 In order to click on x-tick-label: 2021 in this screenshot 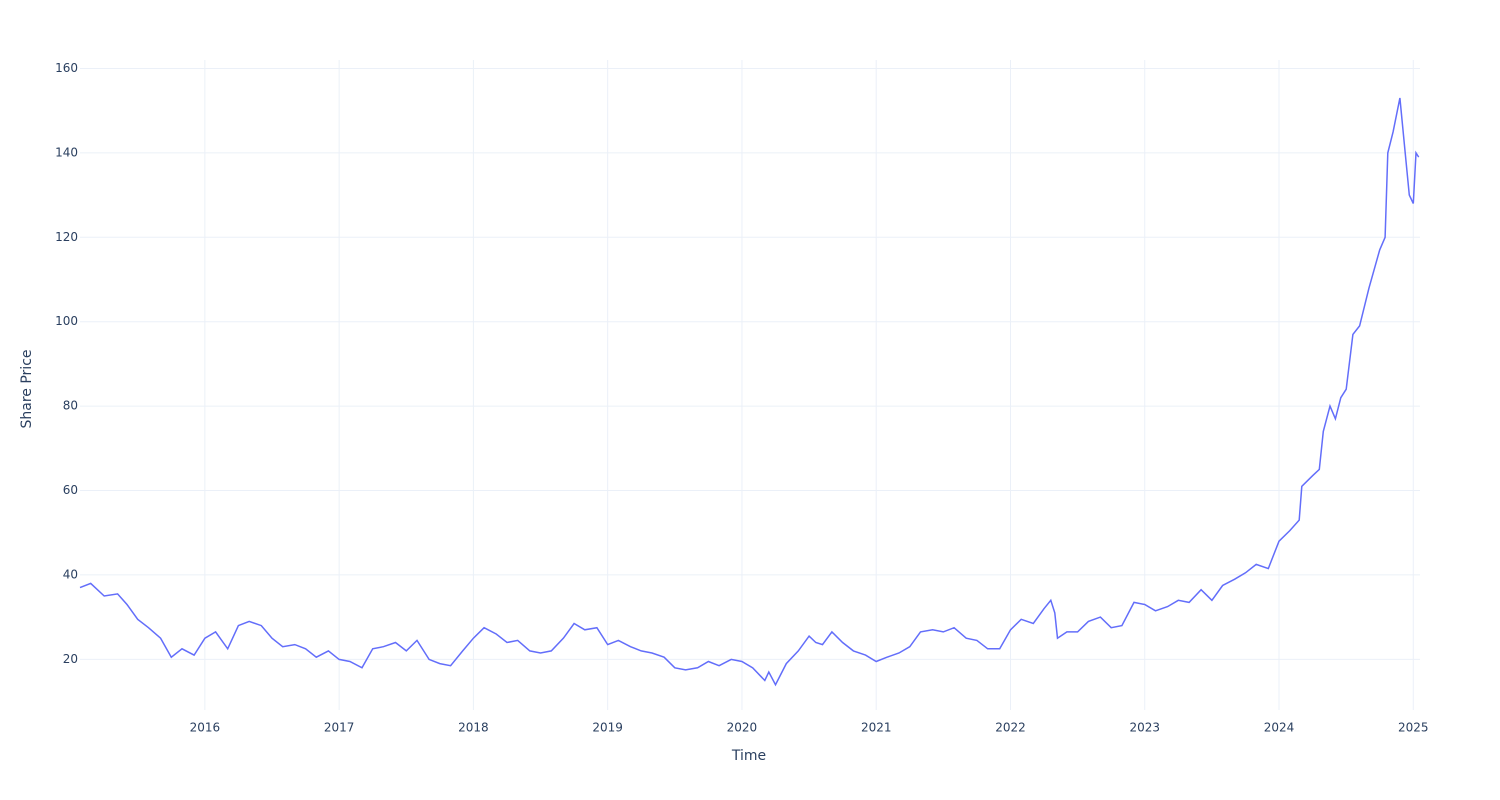, I will do `click(876, 728)`.